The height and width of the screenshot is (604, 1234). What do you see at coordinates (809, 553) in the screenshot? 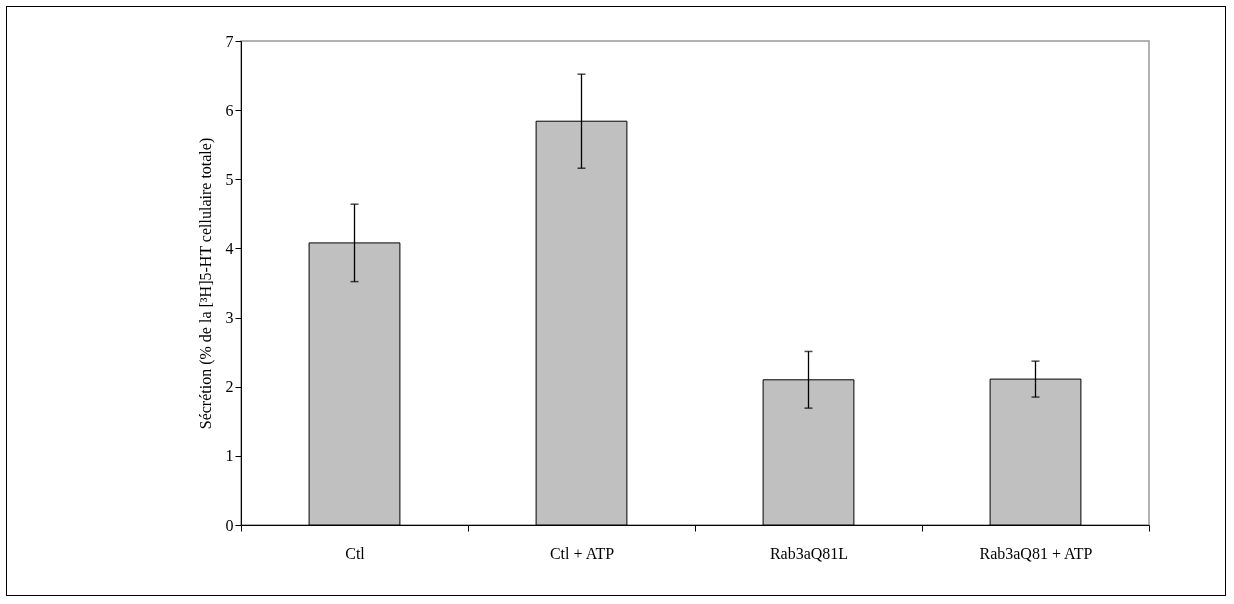
I see `x-tick-label: Rab3aQ81L` at bounding box center [809, 553].